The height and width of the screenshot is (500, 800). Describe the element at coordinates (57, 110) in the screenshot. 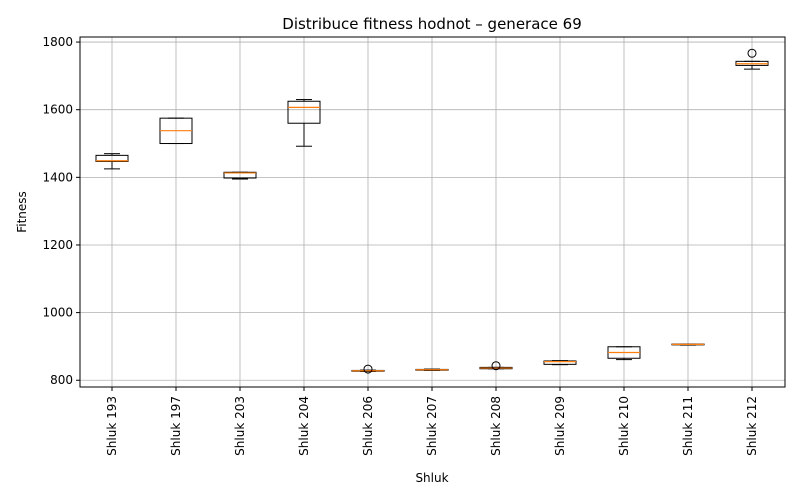

I see `y-tick-label: 1600` at that location.